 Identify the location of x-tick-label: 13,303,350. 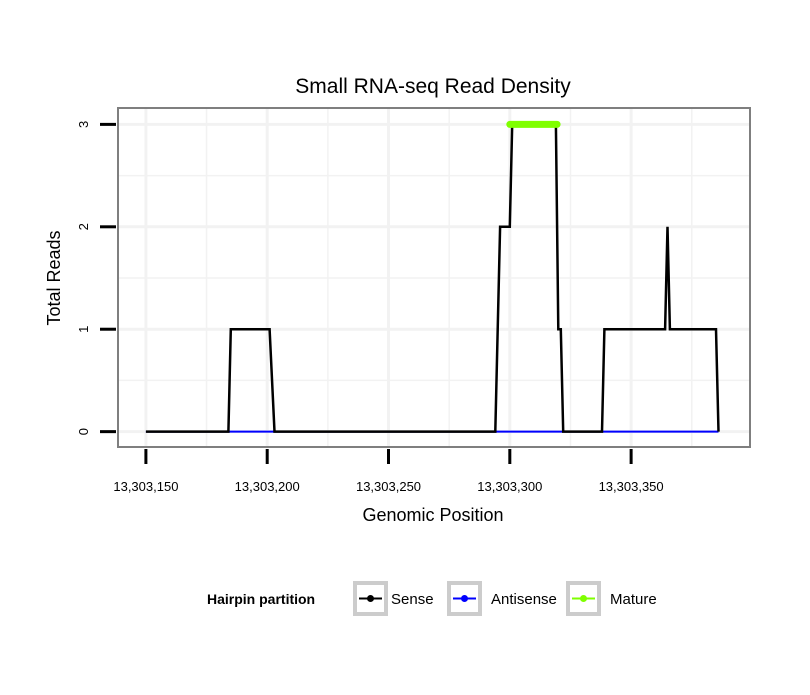
(631, 486).